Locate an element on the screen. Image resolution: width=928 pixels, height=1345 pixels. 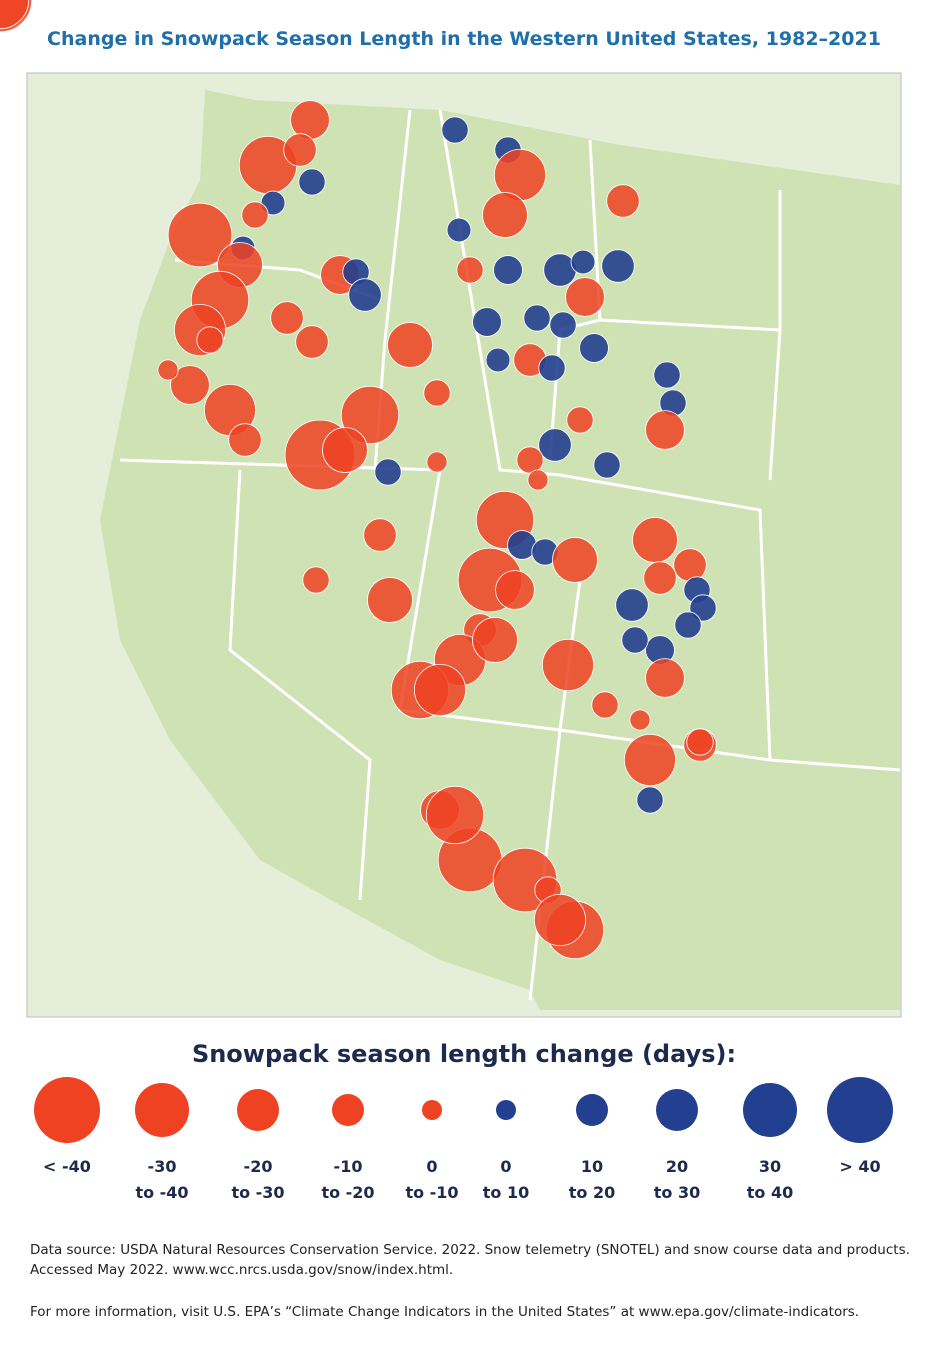
legend-label: 20 is located at coordinates (677, 1166).